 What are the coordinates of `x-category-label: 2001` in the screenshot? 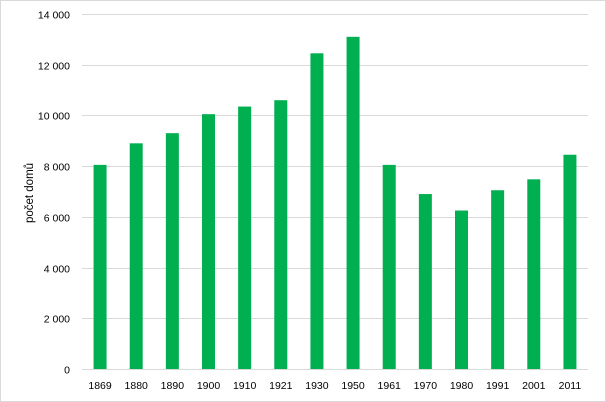 It's located at (534, 386).